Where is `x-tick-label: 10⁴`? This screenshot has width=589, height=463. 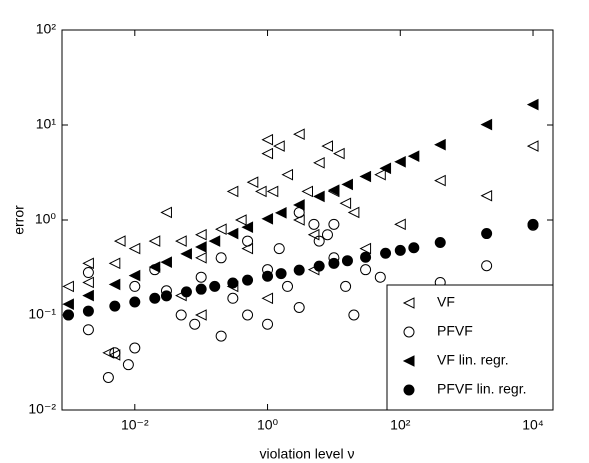 x-tick-label: 10⁴ is located at coordinates (533, 425).